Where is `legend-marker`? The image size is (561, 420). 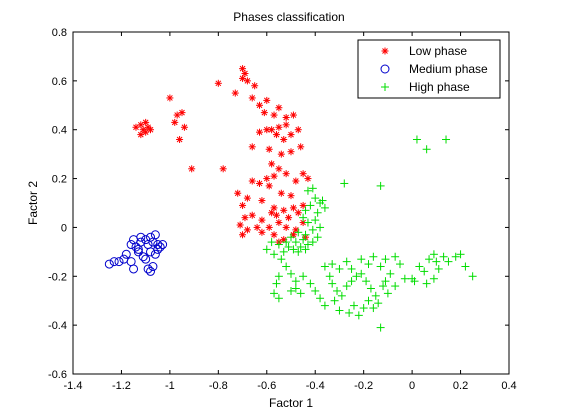
legend-marker is located at coordinates (385, 87).